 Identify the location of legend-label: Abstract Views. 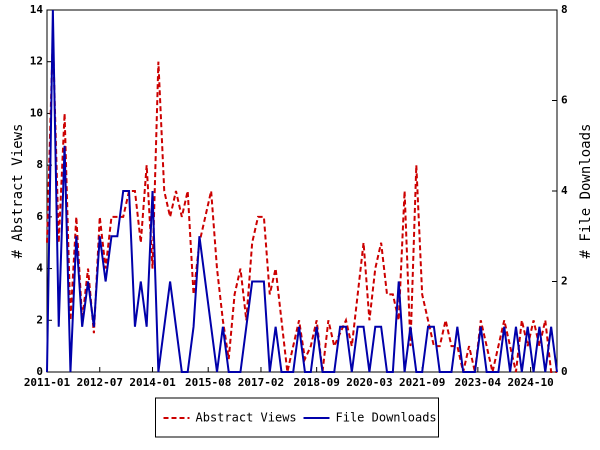
(246, 418).